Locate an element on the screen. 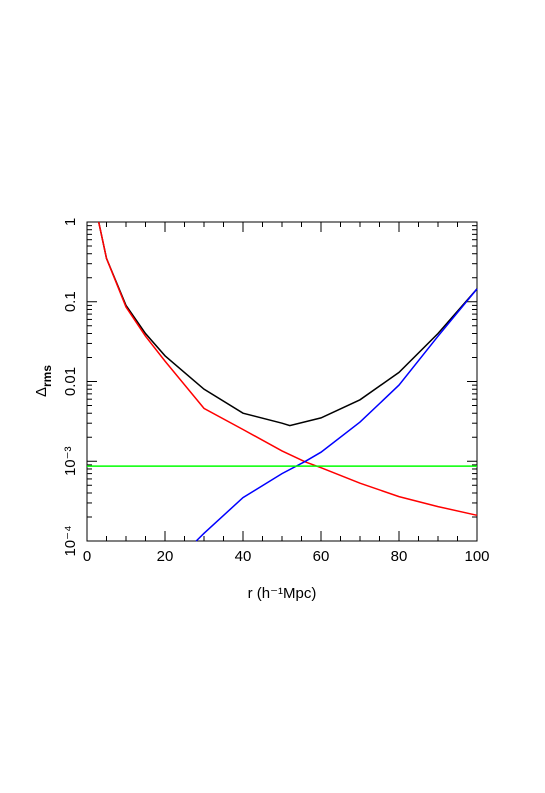 Image resolution: width=545 pixels, height=793 pixels. y-tick-label: 0.1 is located at coordinates (70, 301).